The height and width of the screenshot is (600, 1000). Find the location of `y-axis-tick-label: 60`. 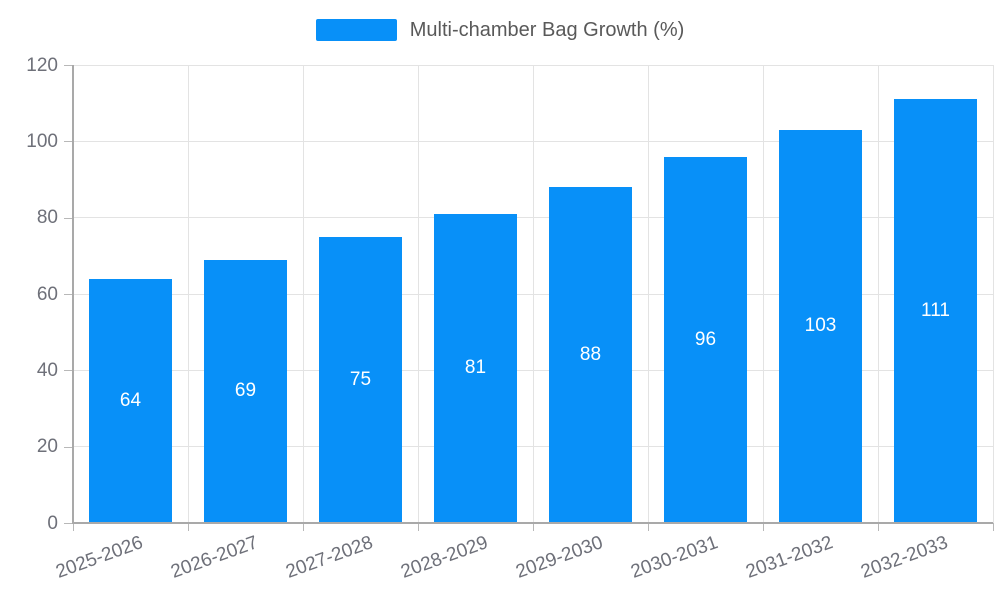

y-axis-tick-label: 60 is located at coordinates (47, 294).